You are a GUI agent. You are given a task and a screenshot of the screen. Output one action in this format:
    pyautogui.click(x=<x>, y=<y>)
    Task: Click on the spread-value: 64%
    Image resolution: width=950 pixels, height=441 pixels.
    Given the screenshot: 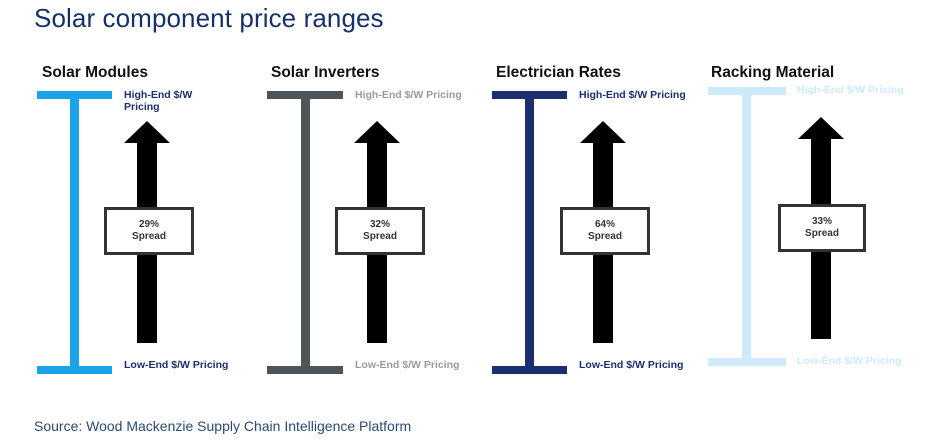 What is the action you would take?
    pyautogui.click(x=604, y=224)
    